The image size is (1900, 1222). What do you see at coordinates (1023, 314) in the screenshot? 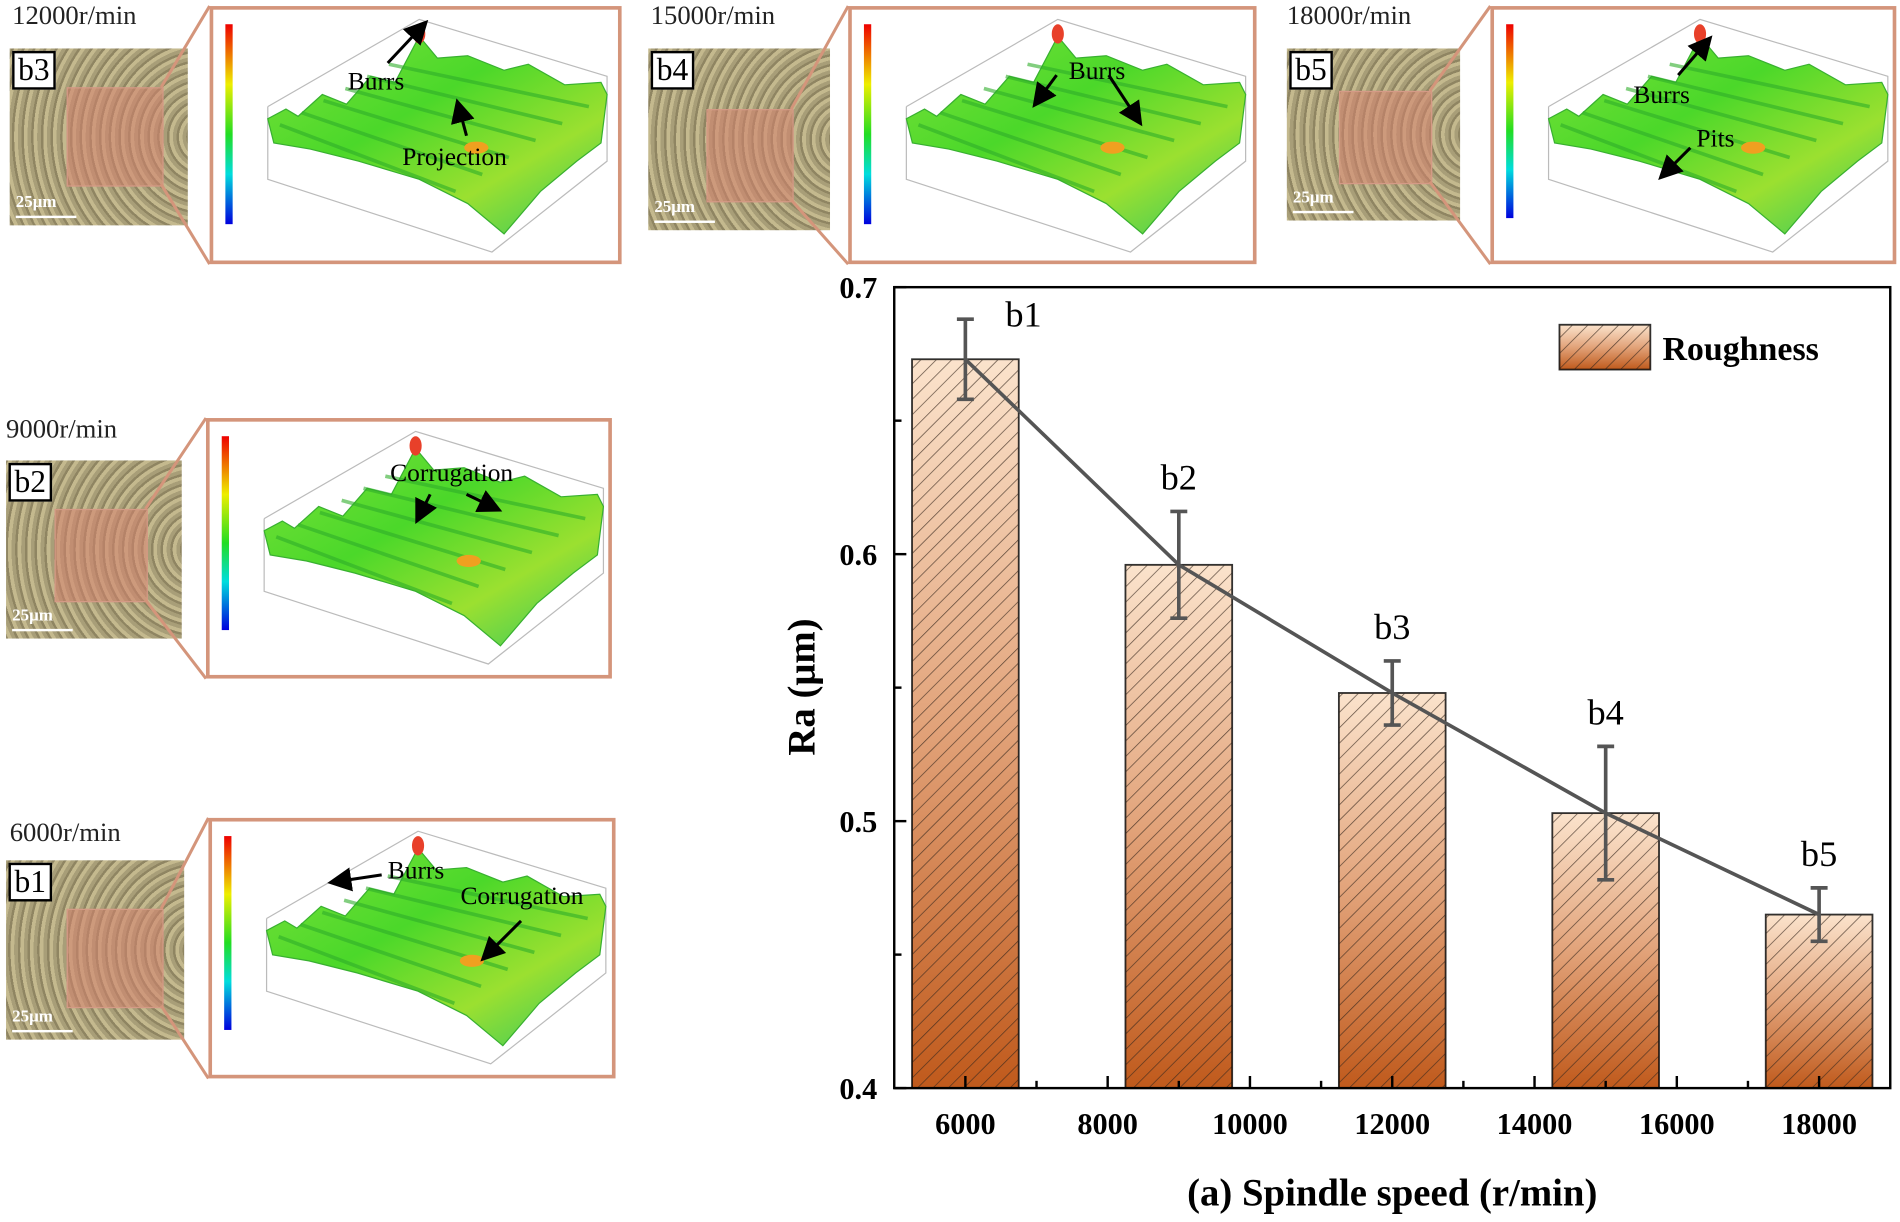
I see `data-label: b1` at bounding box center [1023, 314].